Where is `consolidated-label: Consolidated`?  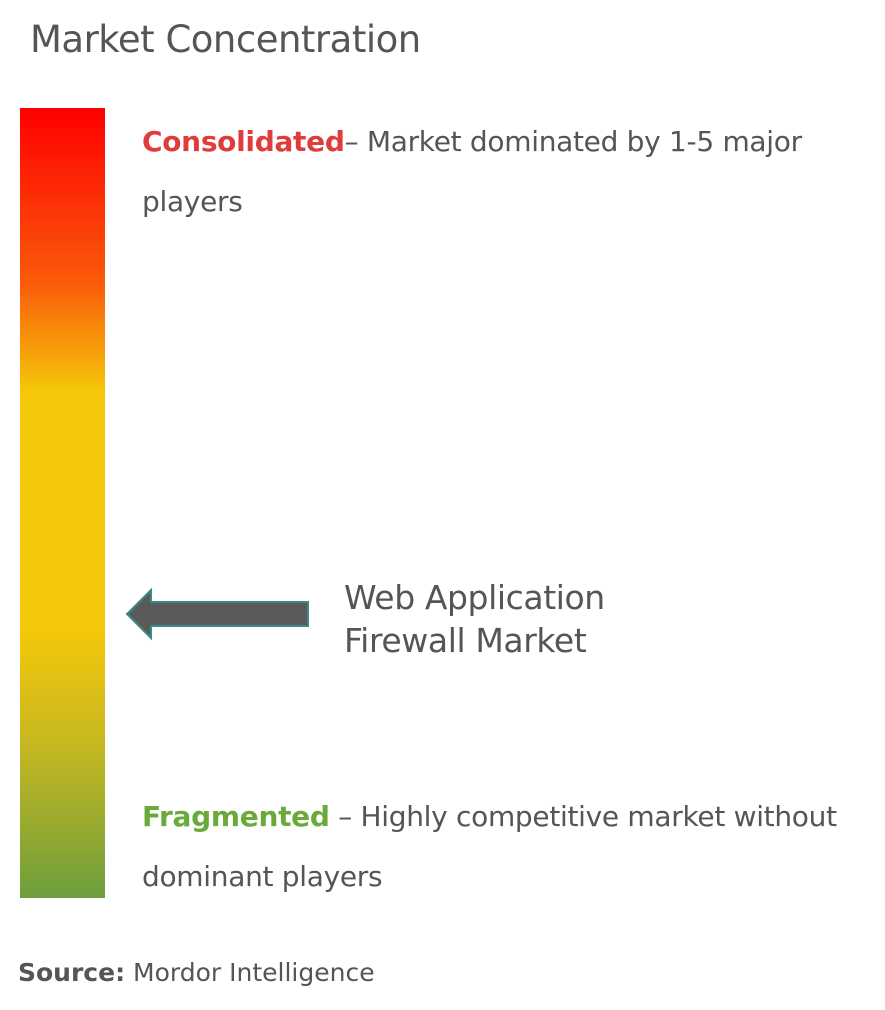
consolidated-label: Consolidated is located at coordinates (243, 141).